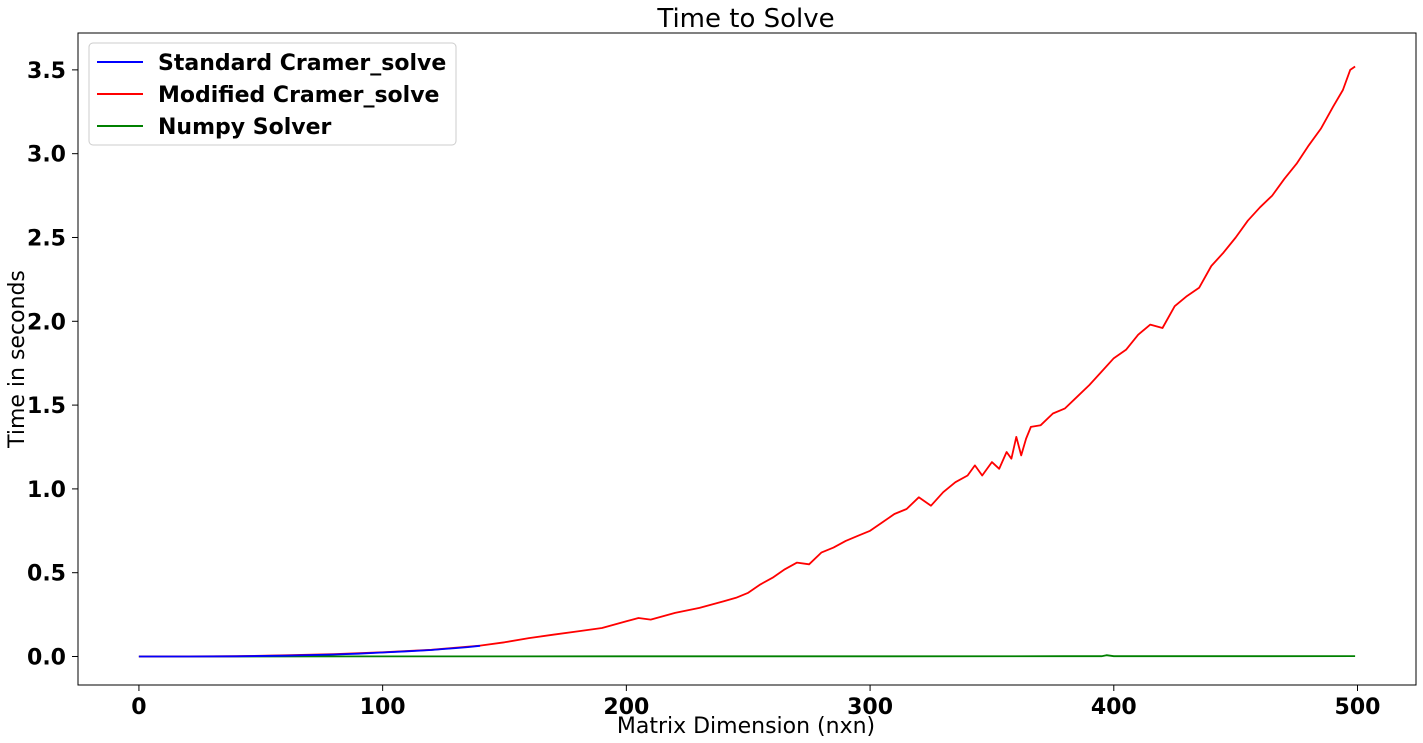 The height and width of the screenshot is (743, 1423). Describe the element at coordinates (46, 155) in the screenshot. I see `y-tick-label: 3.0` at that location.